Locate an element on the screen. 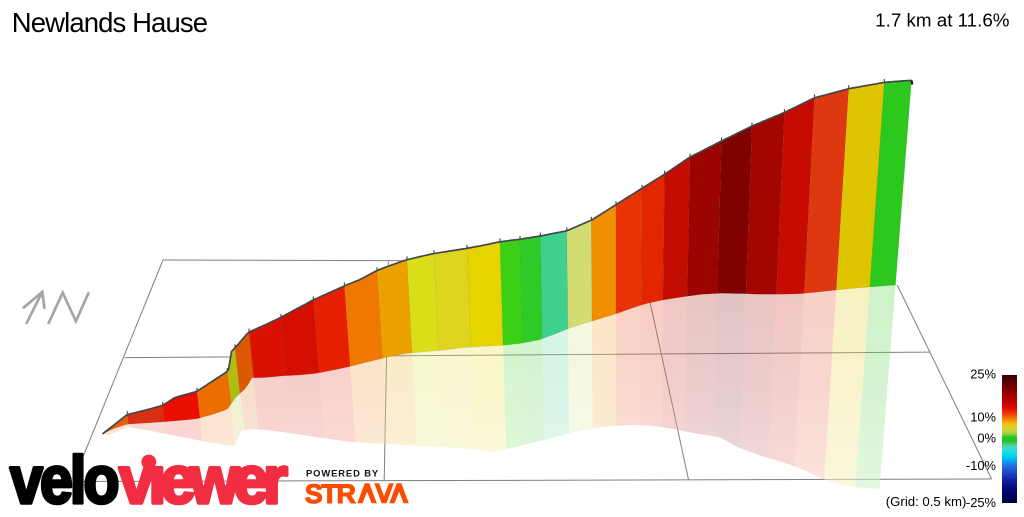  svg-text: vıewer is located at coordinates (203, 477).